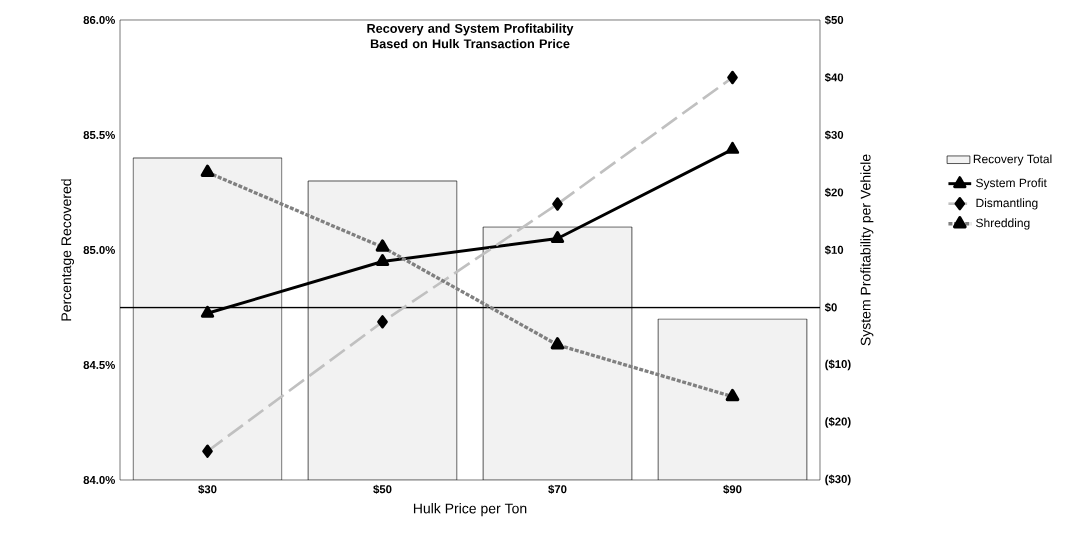  I want to click on y-tick-label: 85.0%, so click(99, 249).